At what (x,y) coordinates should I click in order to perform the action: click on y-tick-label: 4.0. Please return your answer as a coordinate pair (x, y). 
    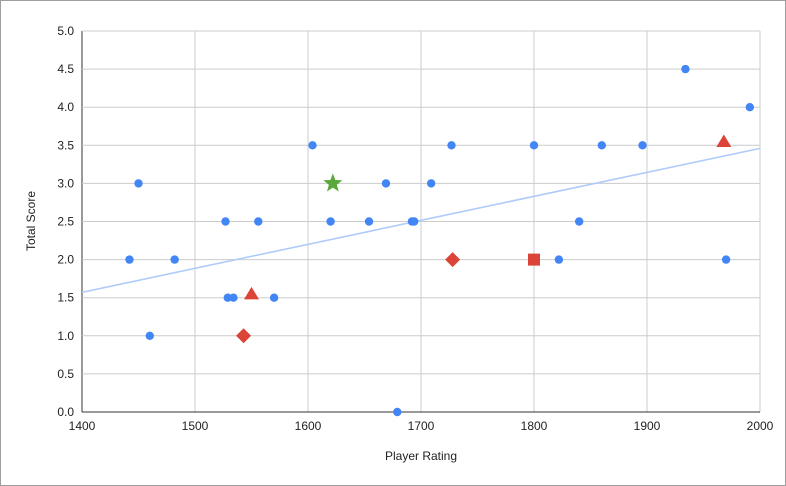
    Looking at the image, I should click on (65, 107).